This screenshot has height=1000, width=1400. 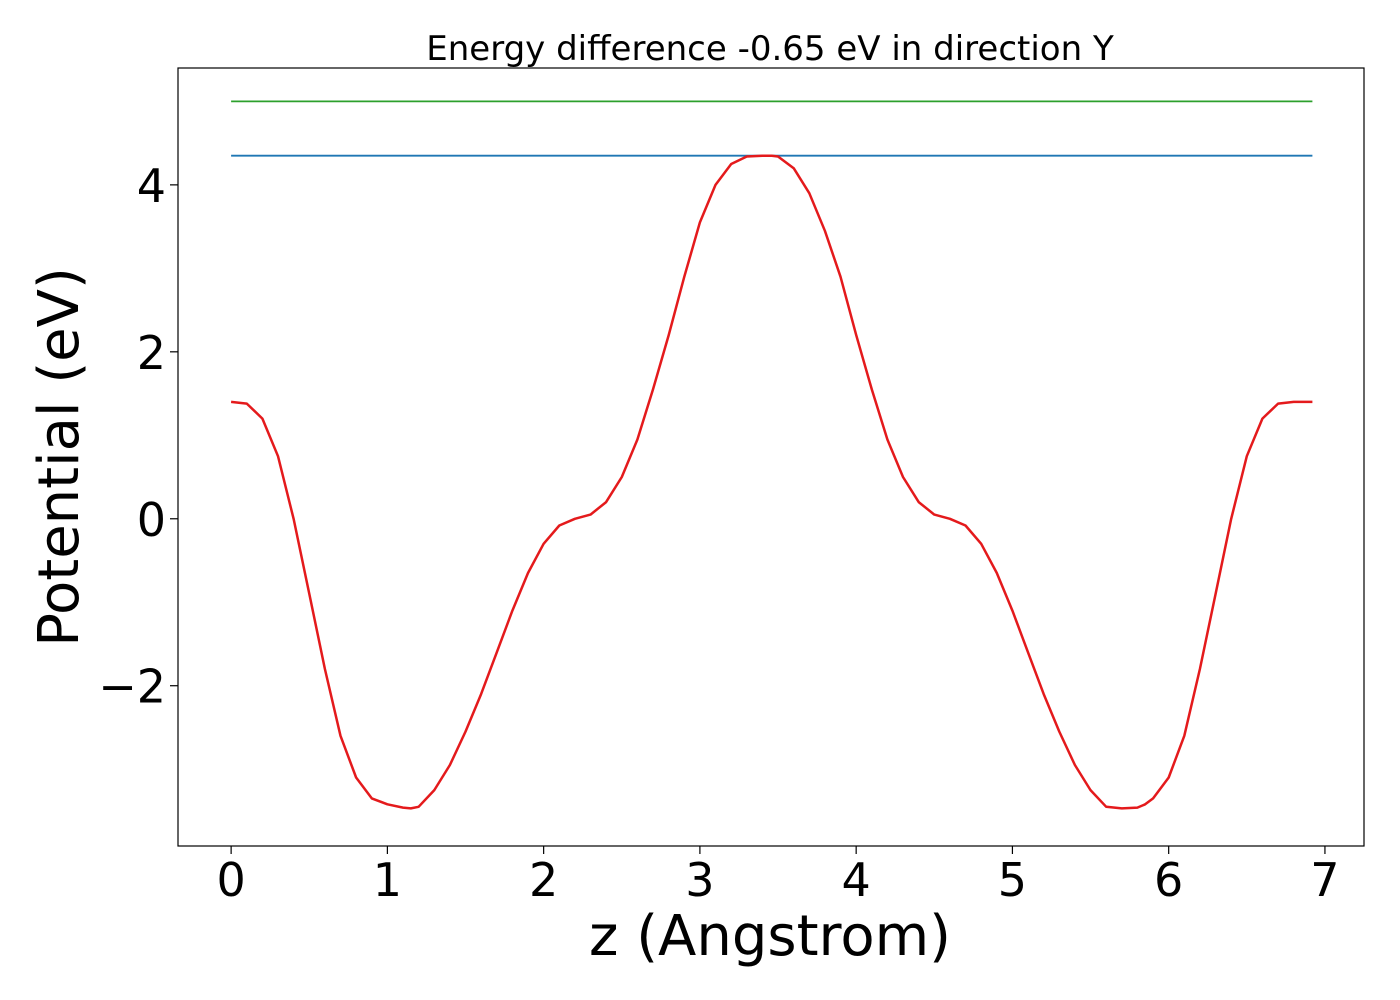 What do you see at coordinates (387, 880) in the screenshot?
I see `x-tick-label: 1` at bounding box center [387, 880].